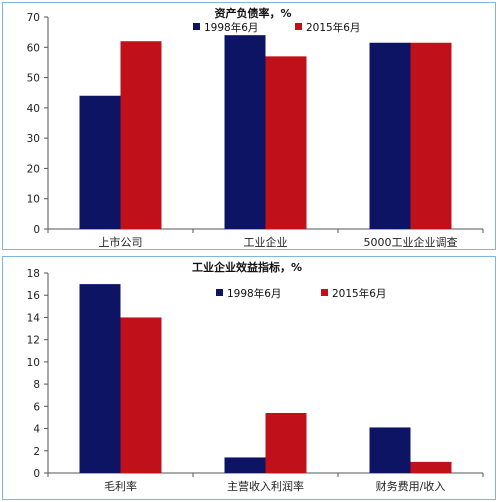 The height and width of the screenshot is (502, 500). Describe the element at coordinates (33, 18) in the screenshot. I see `y-tick-label: 70` at that location.